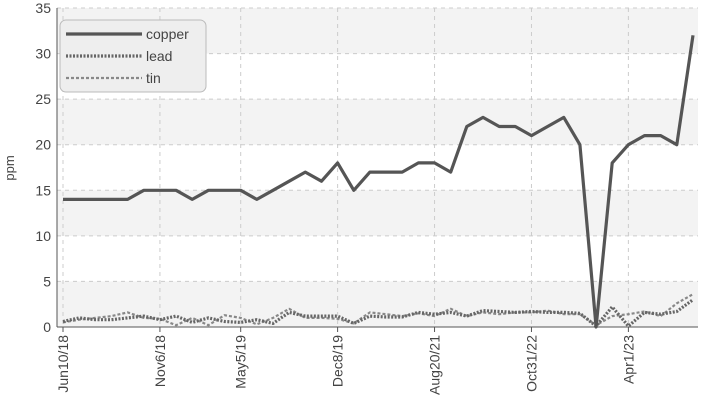 Image resolution: width=703 pixels, height=409 pixels. I want to click on y-tick-label: 15, so click(43, 190).